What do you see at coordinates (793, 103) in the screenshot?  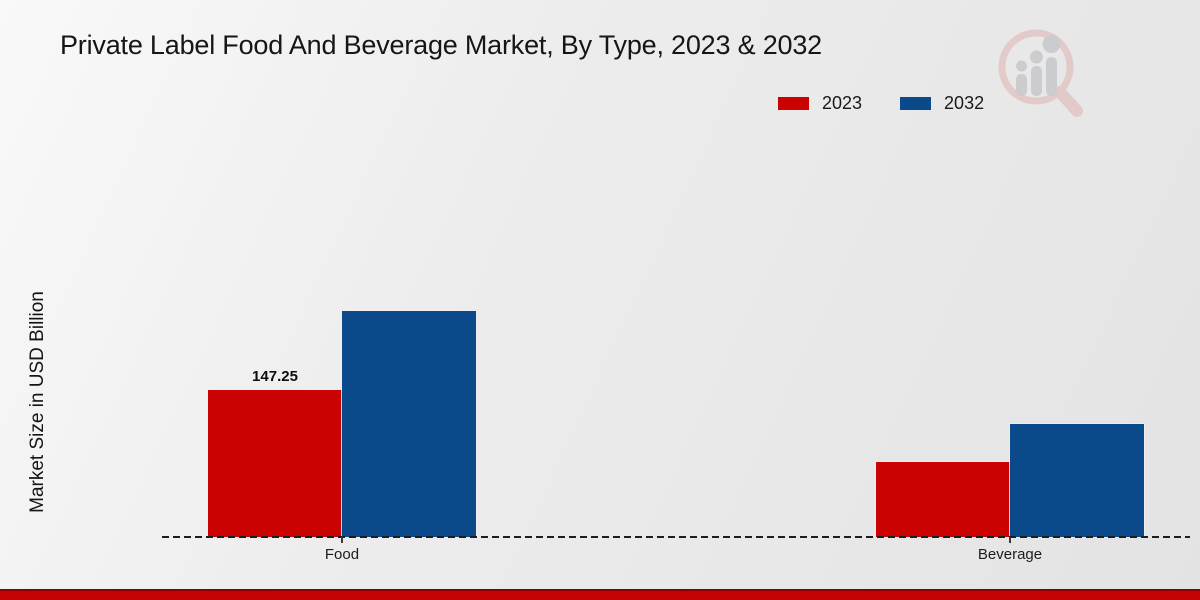 I see `legend-swatch-2023` at bounding box center [793, 103].